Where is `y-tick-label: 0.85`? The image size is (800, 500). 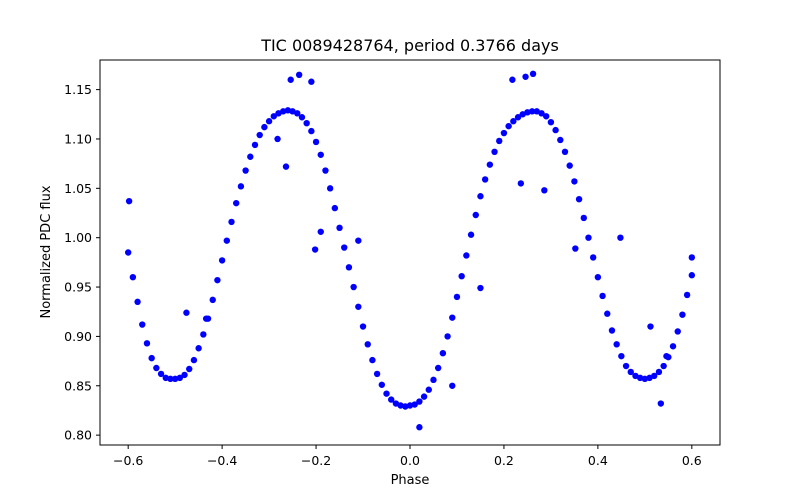
y-tick-label: 0.85 is located at coordinates (78, 385).